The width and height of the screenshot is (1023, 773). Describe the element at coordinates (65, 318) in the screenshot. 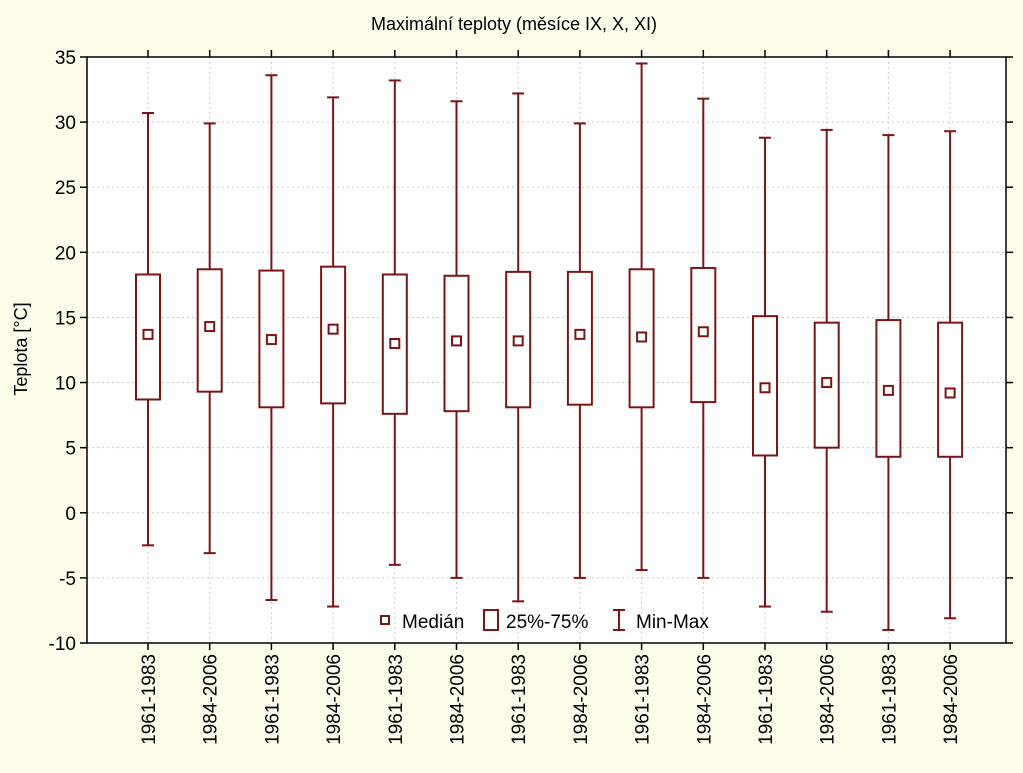

I see `y-tick-label: 15` at that location.